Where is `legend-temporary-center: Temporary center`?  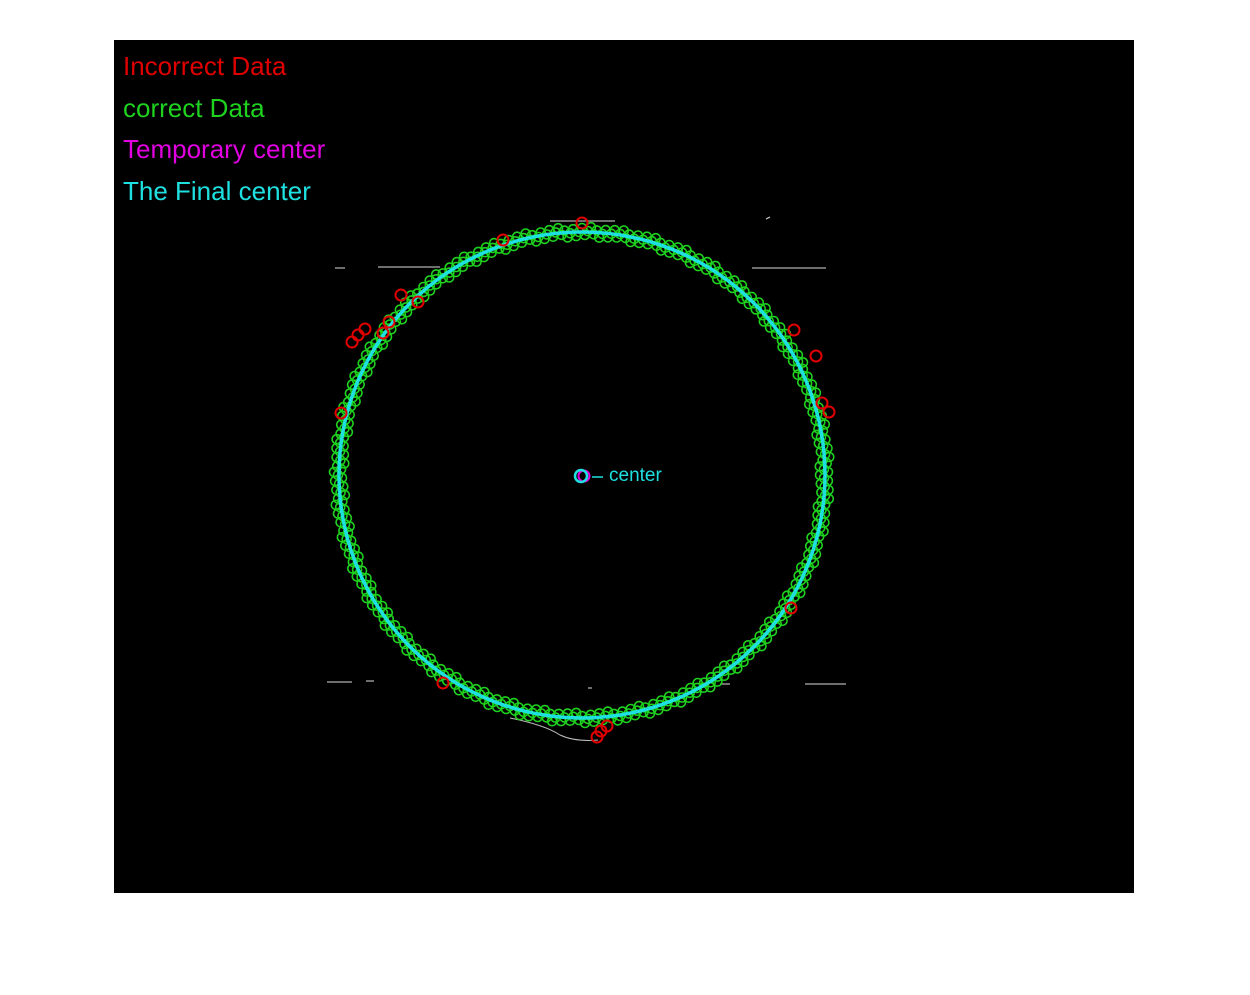
legend-temporary-center: Temporary center is located at coordinates (224, 149).